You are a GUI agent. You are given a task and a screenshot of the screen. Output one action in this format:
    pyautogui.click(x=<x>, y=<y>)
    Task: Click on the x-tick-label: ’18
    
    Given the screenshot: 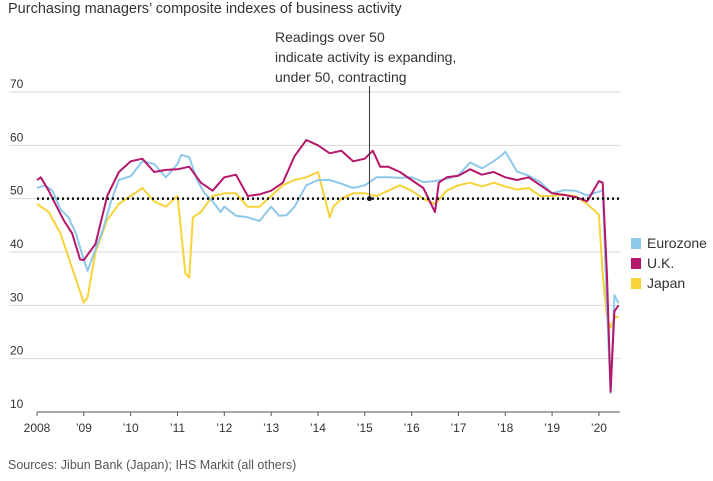 What is the action you would take?
    pyautogui.click(x=505, y=428)
    